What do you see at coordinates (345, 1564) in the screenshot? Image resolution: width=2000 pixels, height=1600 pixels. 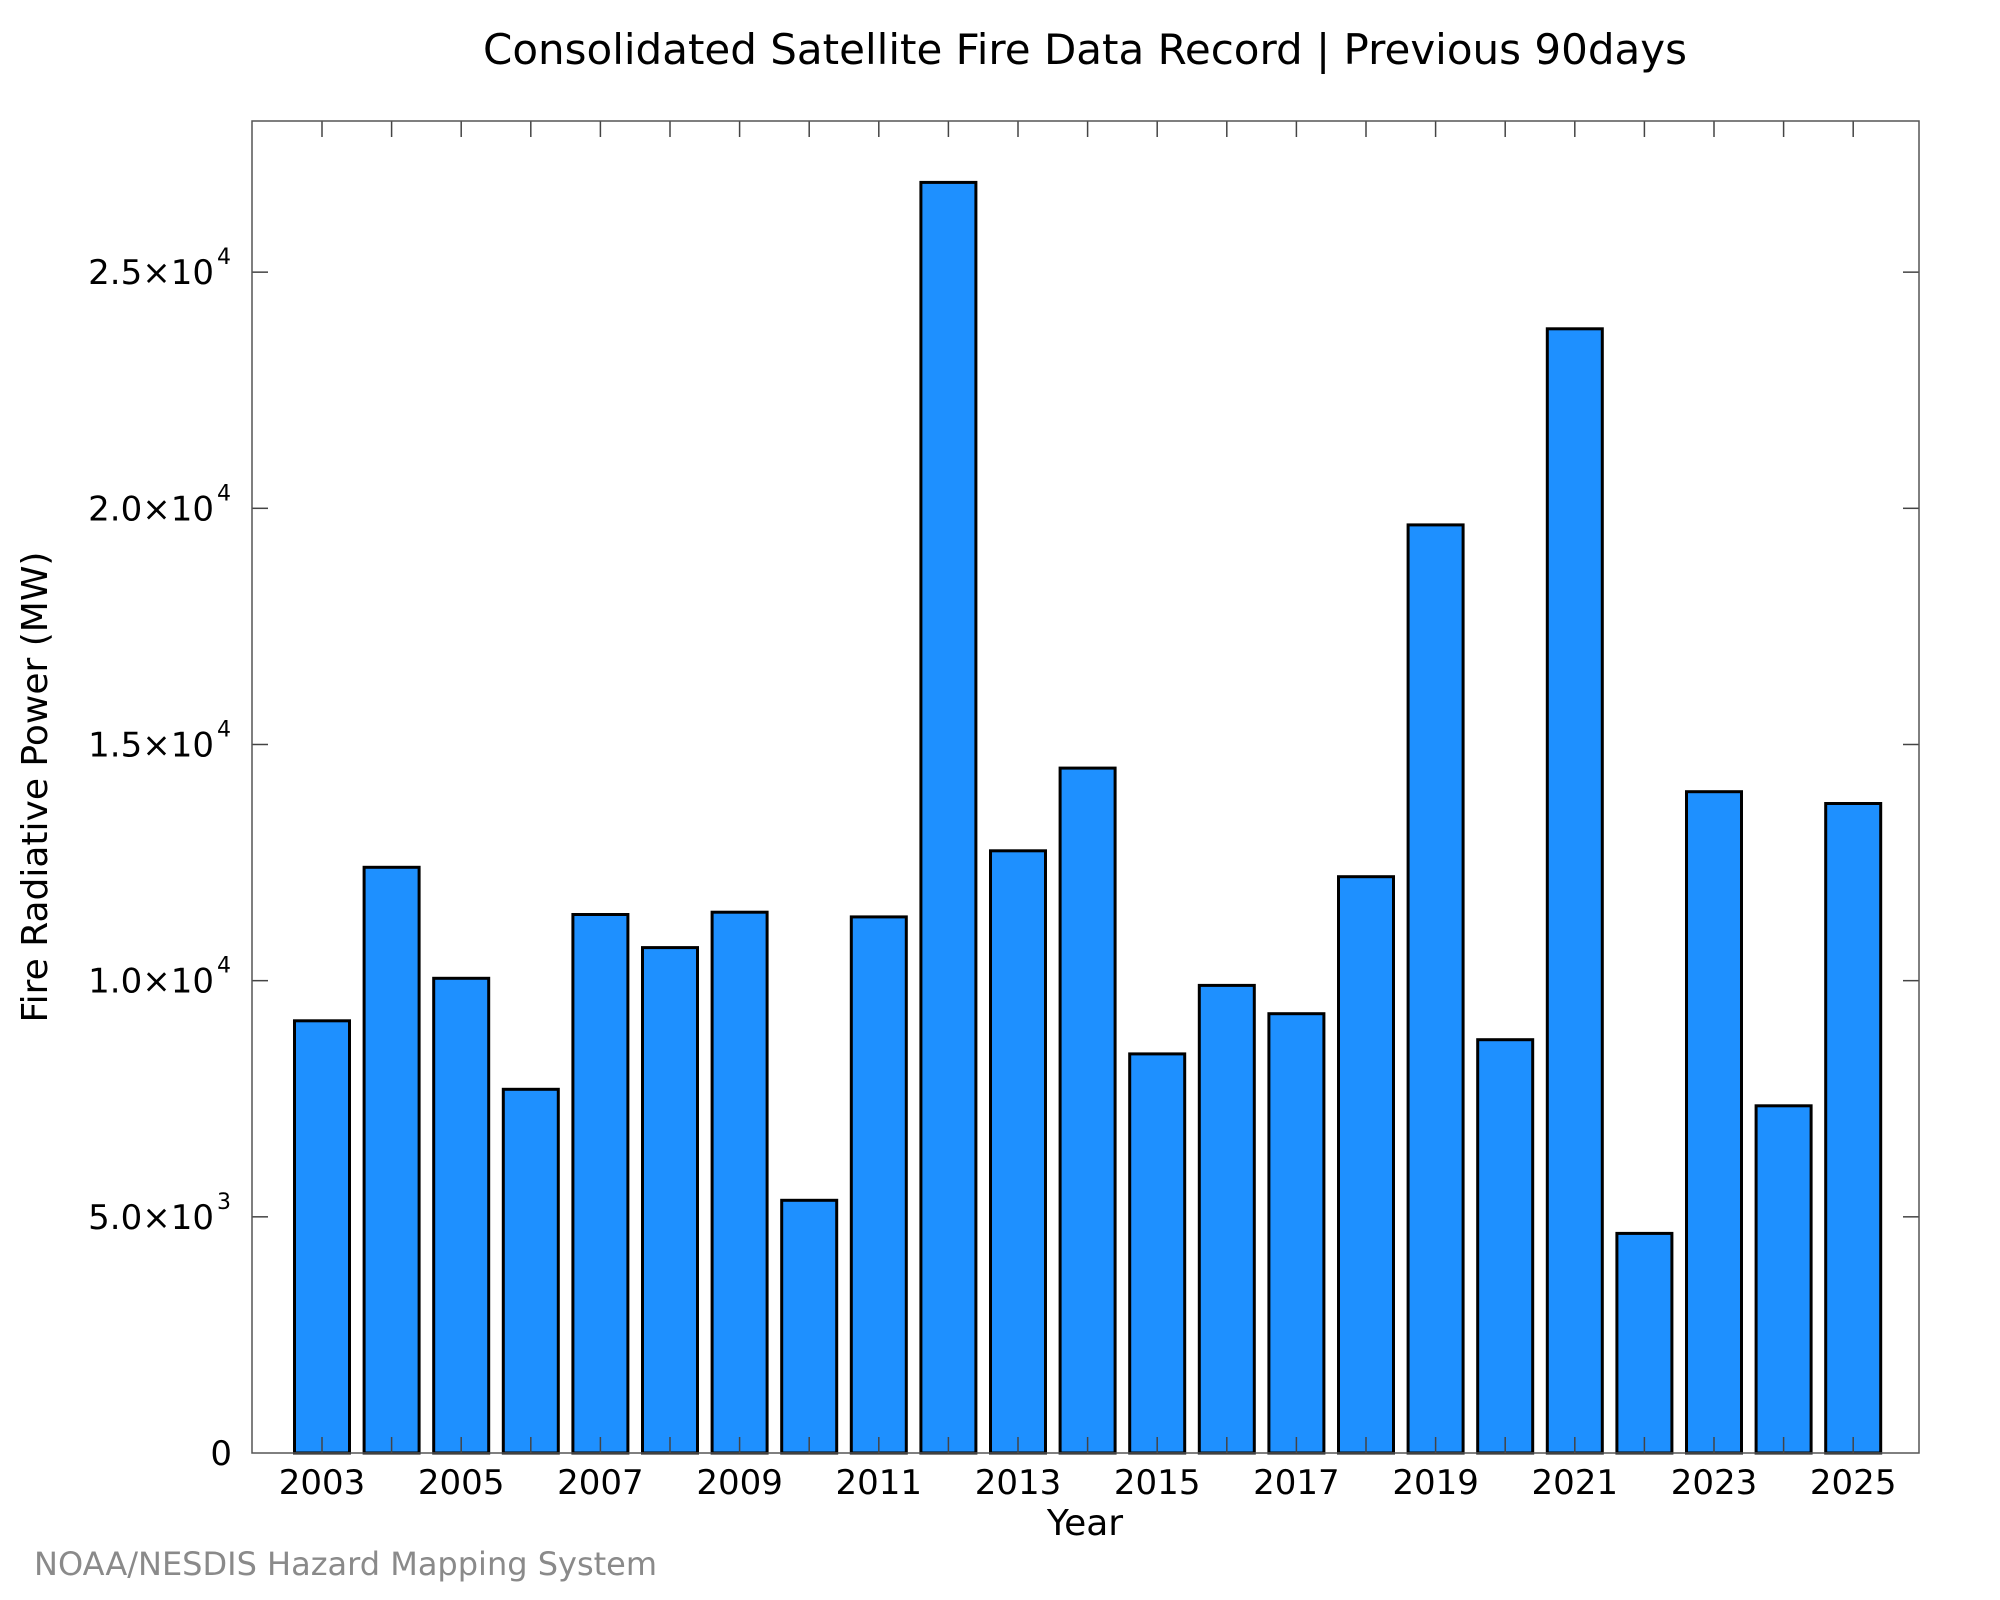 I see `source-credit: NOAA/NESDIS Hazard Mapping System` at bounding box center [345, 1564].